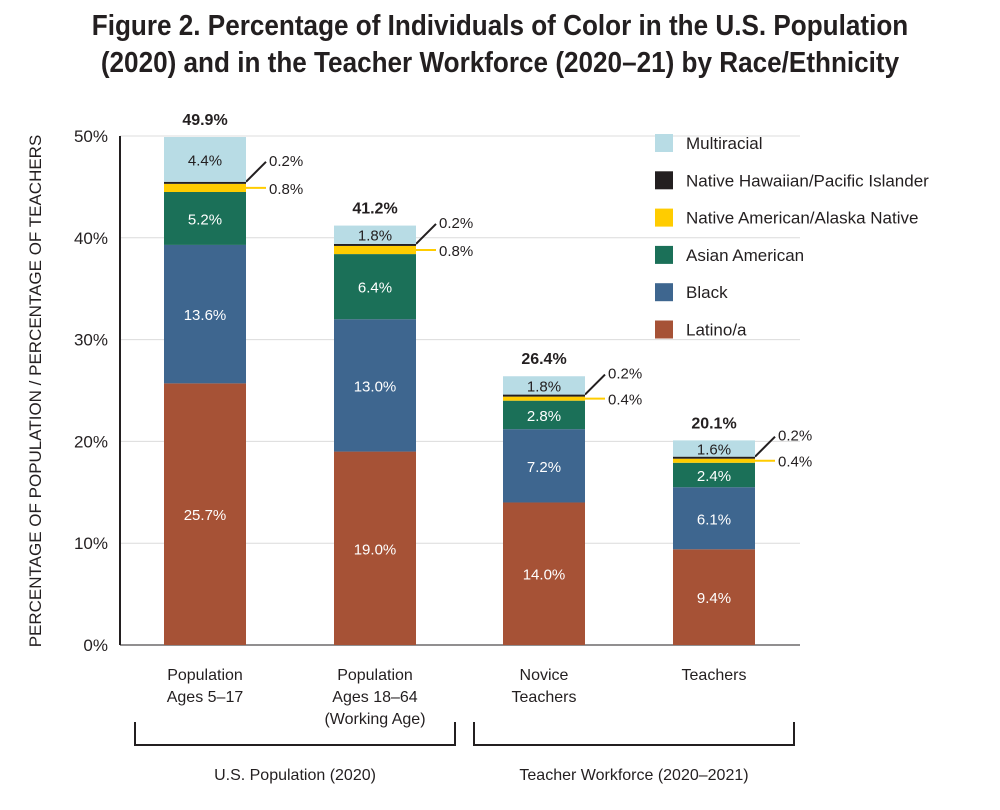 The width and height of the screenshot is (1000, 810). I want to click on data-label: 4.4%, so click(205, 160).